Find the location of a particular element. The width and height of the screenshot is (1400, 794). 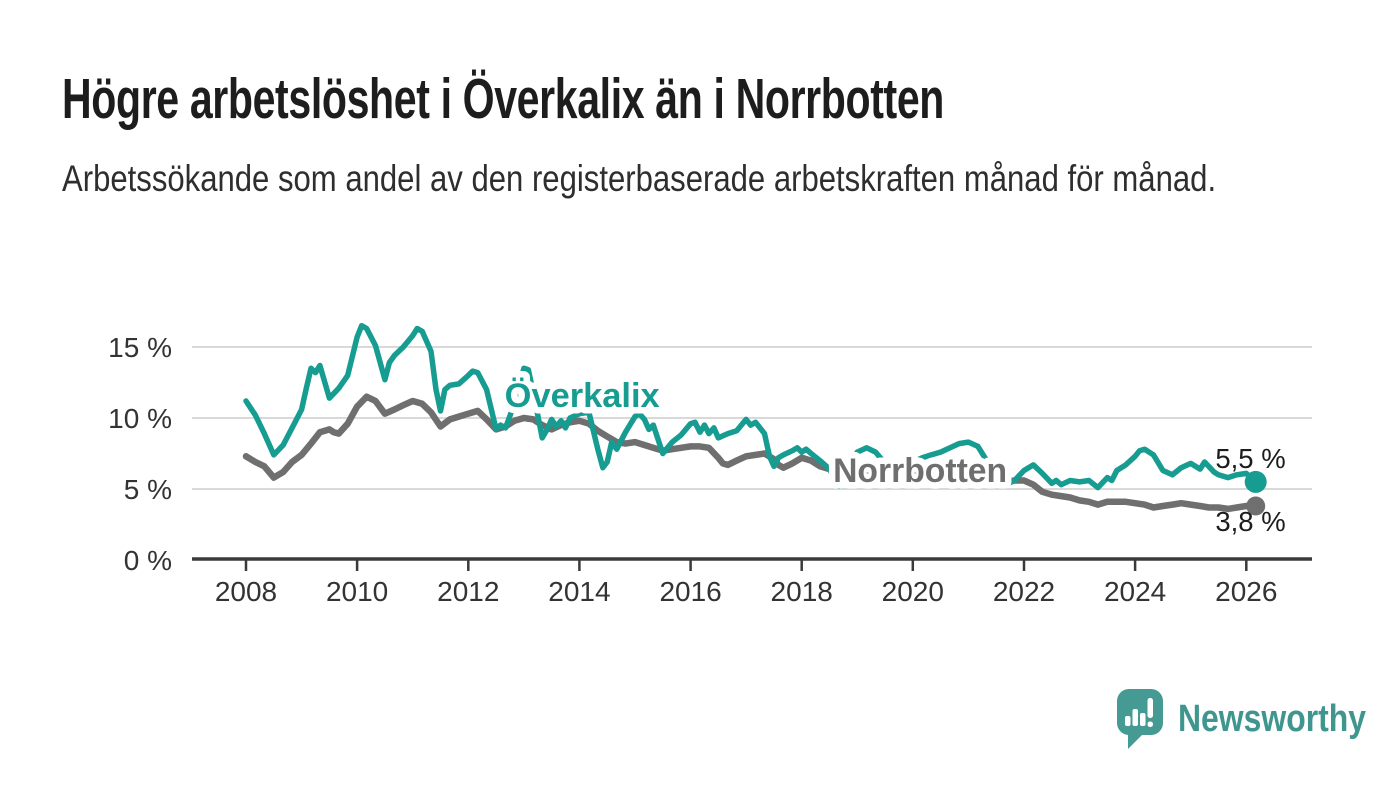

norrbotten-end-dot is located at coordinates (1256, 506).